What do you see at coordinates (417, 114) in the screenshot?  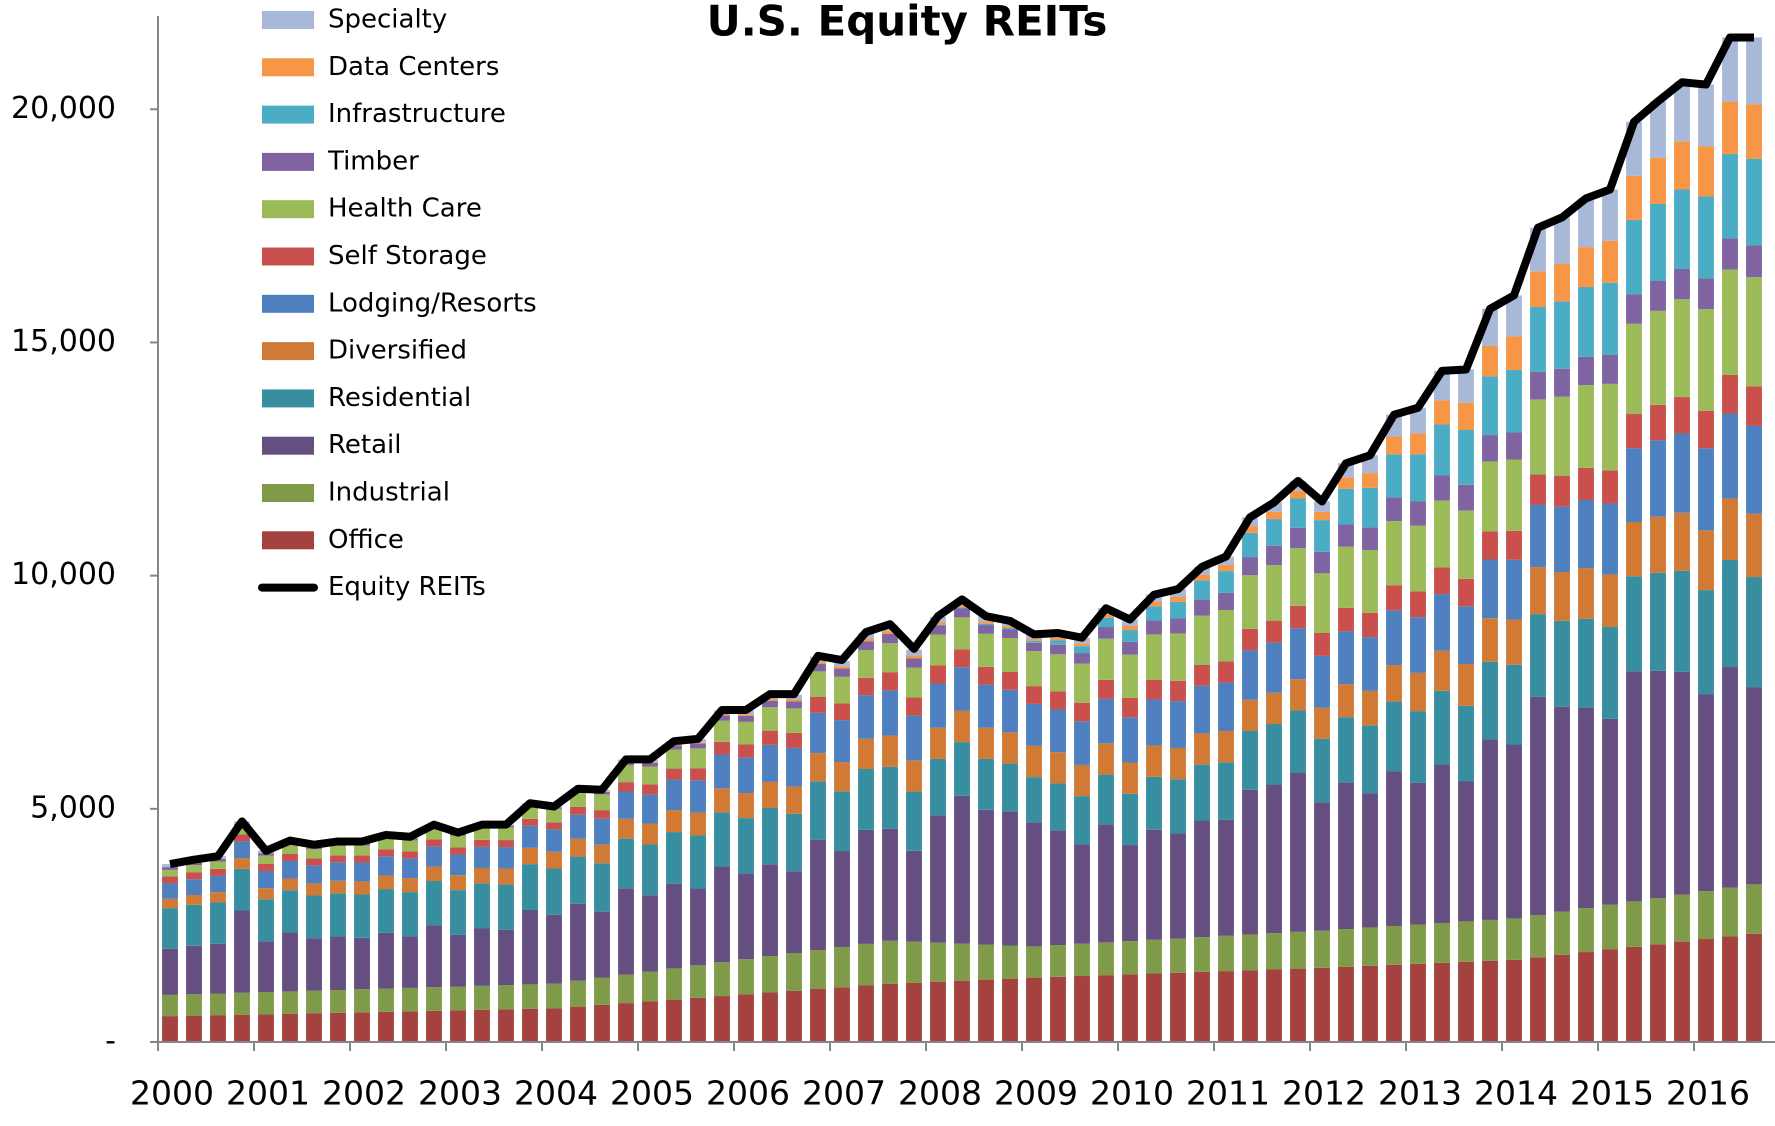 I see `legend-label: Infrastructure` at bounding box center [417, 114].